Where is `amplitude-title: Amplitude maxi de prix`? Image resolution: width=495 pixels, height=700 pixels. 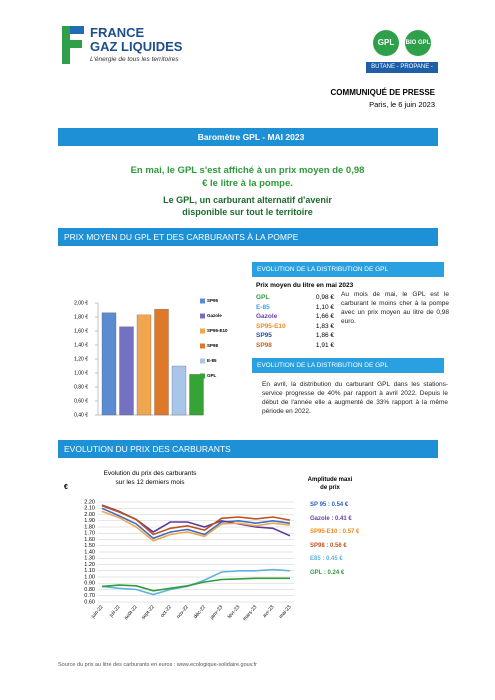
amplitude-title: Amplitude maxi de prix is located at coordinates (330, 484).